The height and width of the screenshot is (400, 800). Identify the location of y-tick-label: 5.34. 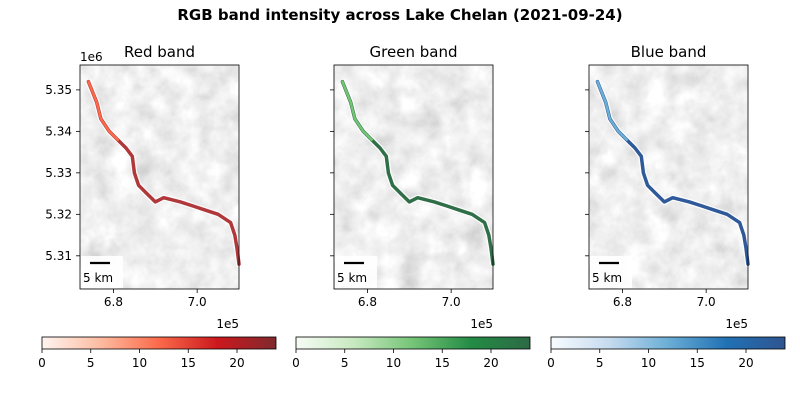
(58, 131).